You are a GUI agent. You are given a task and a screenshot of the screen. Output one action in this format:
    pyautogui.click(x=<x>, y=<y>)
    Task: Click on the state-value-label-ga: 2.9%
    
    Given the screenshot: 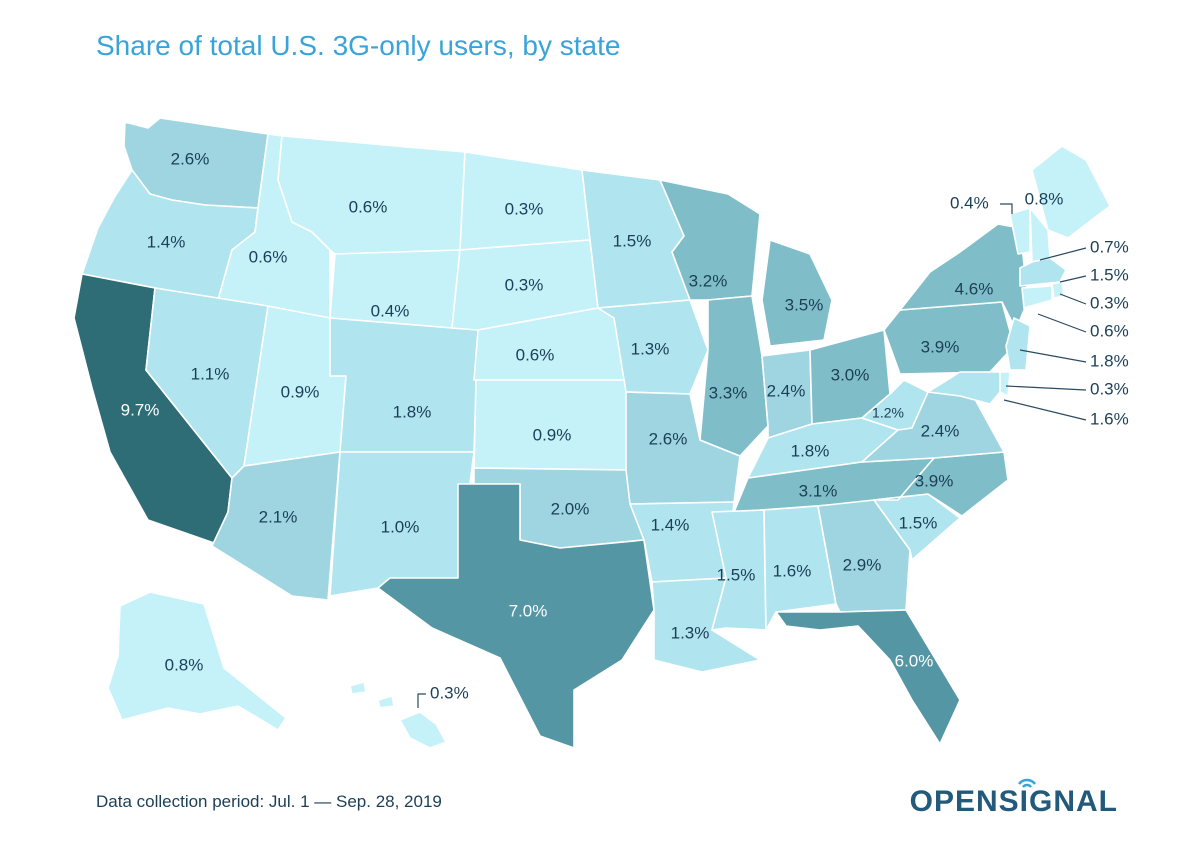 What is the action you would take?
    pyautogui.click(x=862, y=564)
    